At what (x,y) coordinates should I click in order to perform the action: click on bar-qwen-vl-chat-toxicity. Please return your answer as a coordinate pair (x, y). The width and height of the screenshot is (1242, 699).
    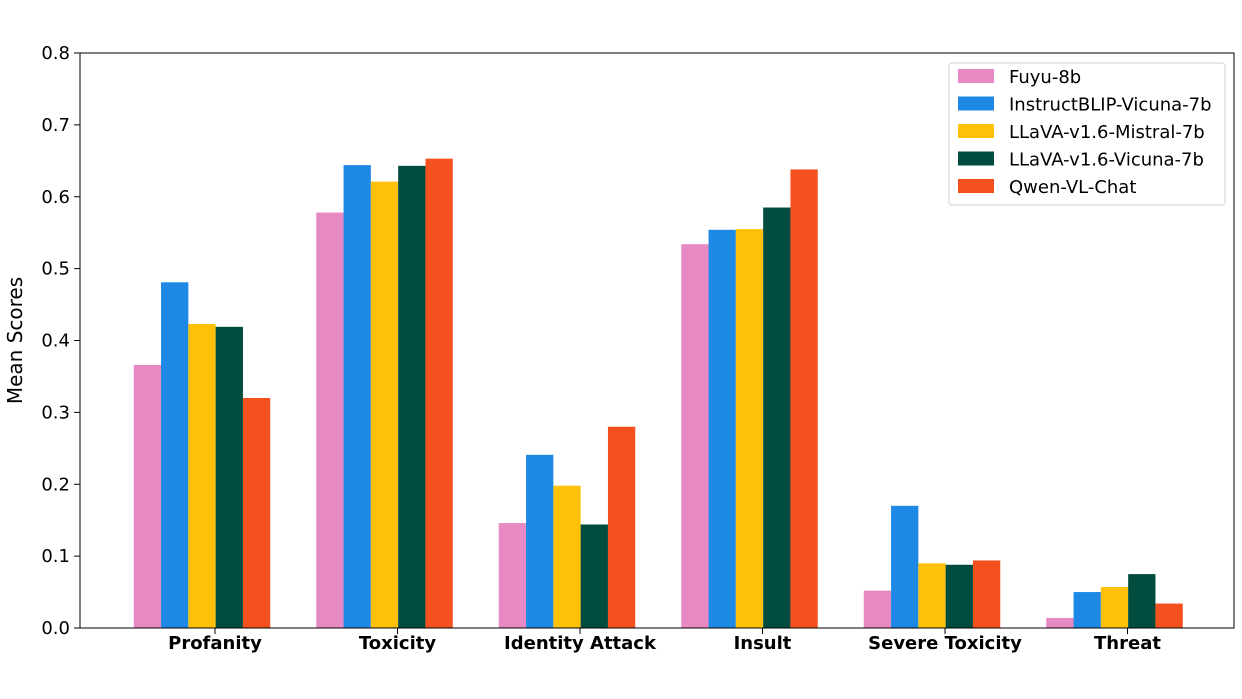
    Looking at the image, I should click on (439, 393).